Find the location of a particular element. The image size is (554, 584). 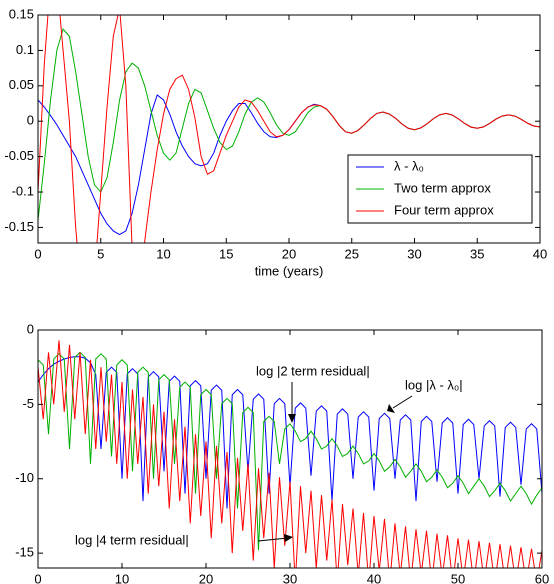

y-tick-label: 0.15 is located at coordinates (21, 13).